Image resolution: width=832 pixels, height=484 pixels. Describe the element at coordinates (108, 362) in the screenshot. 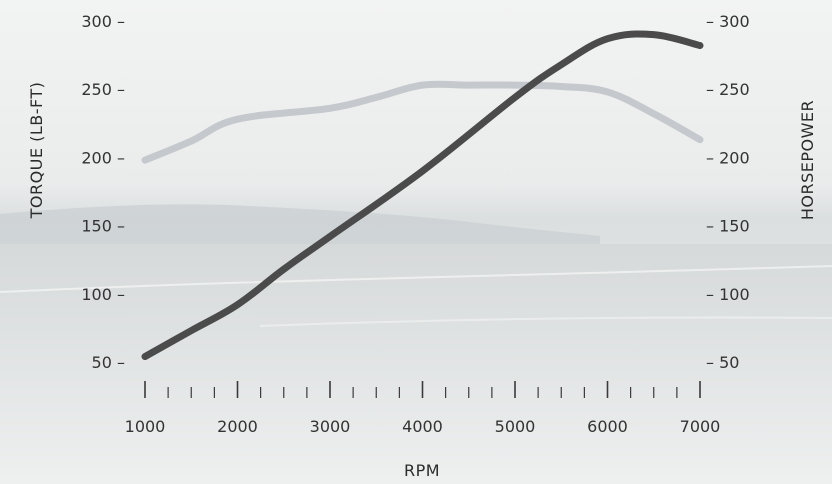

I see `y-left-tick-label: 50 –` at that location.